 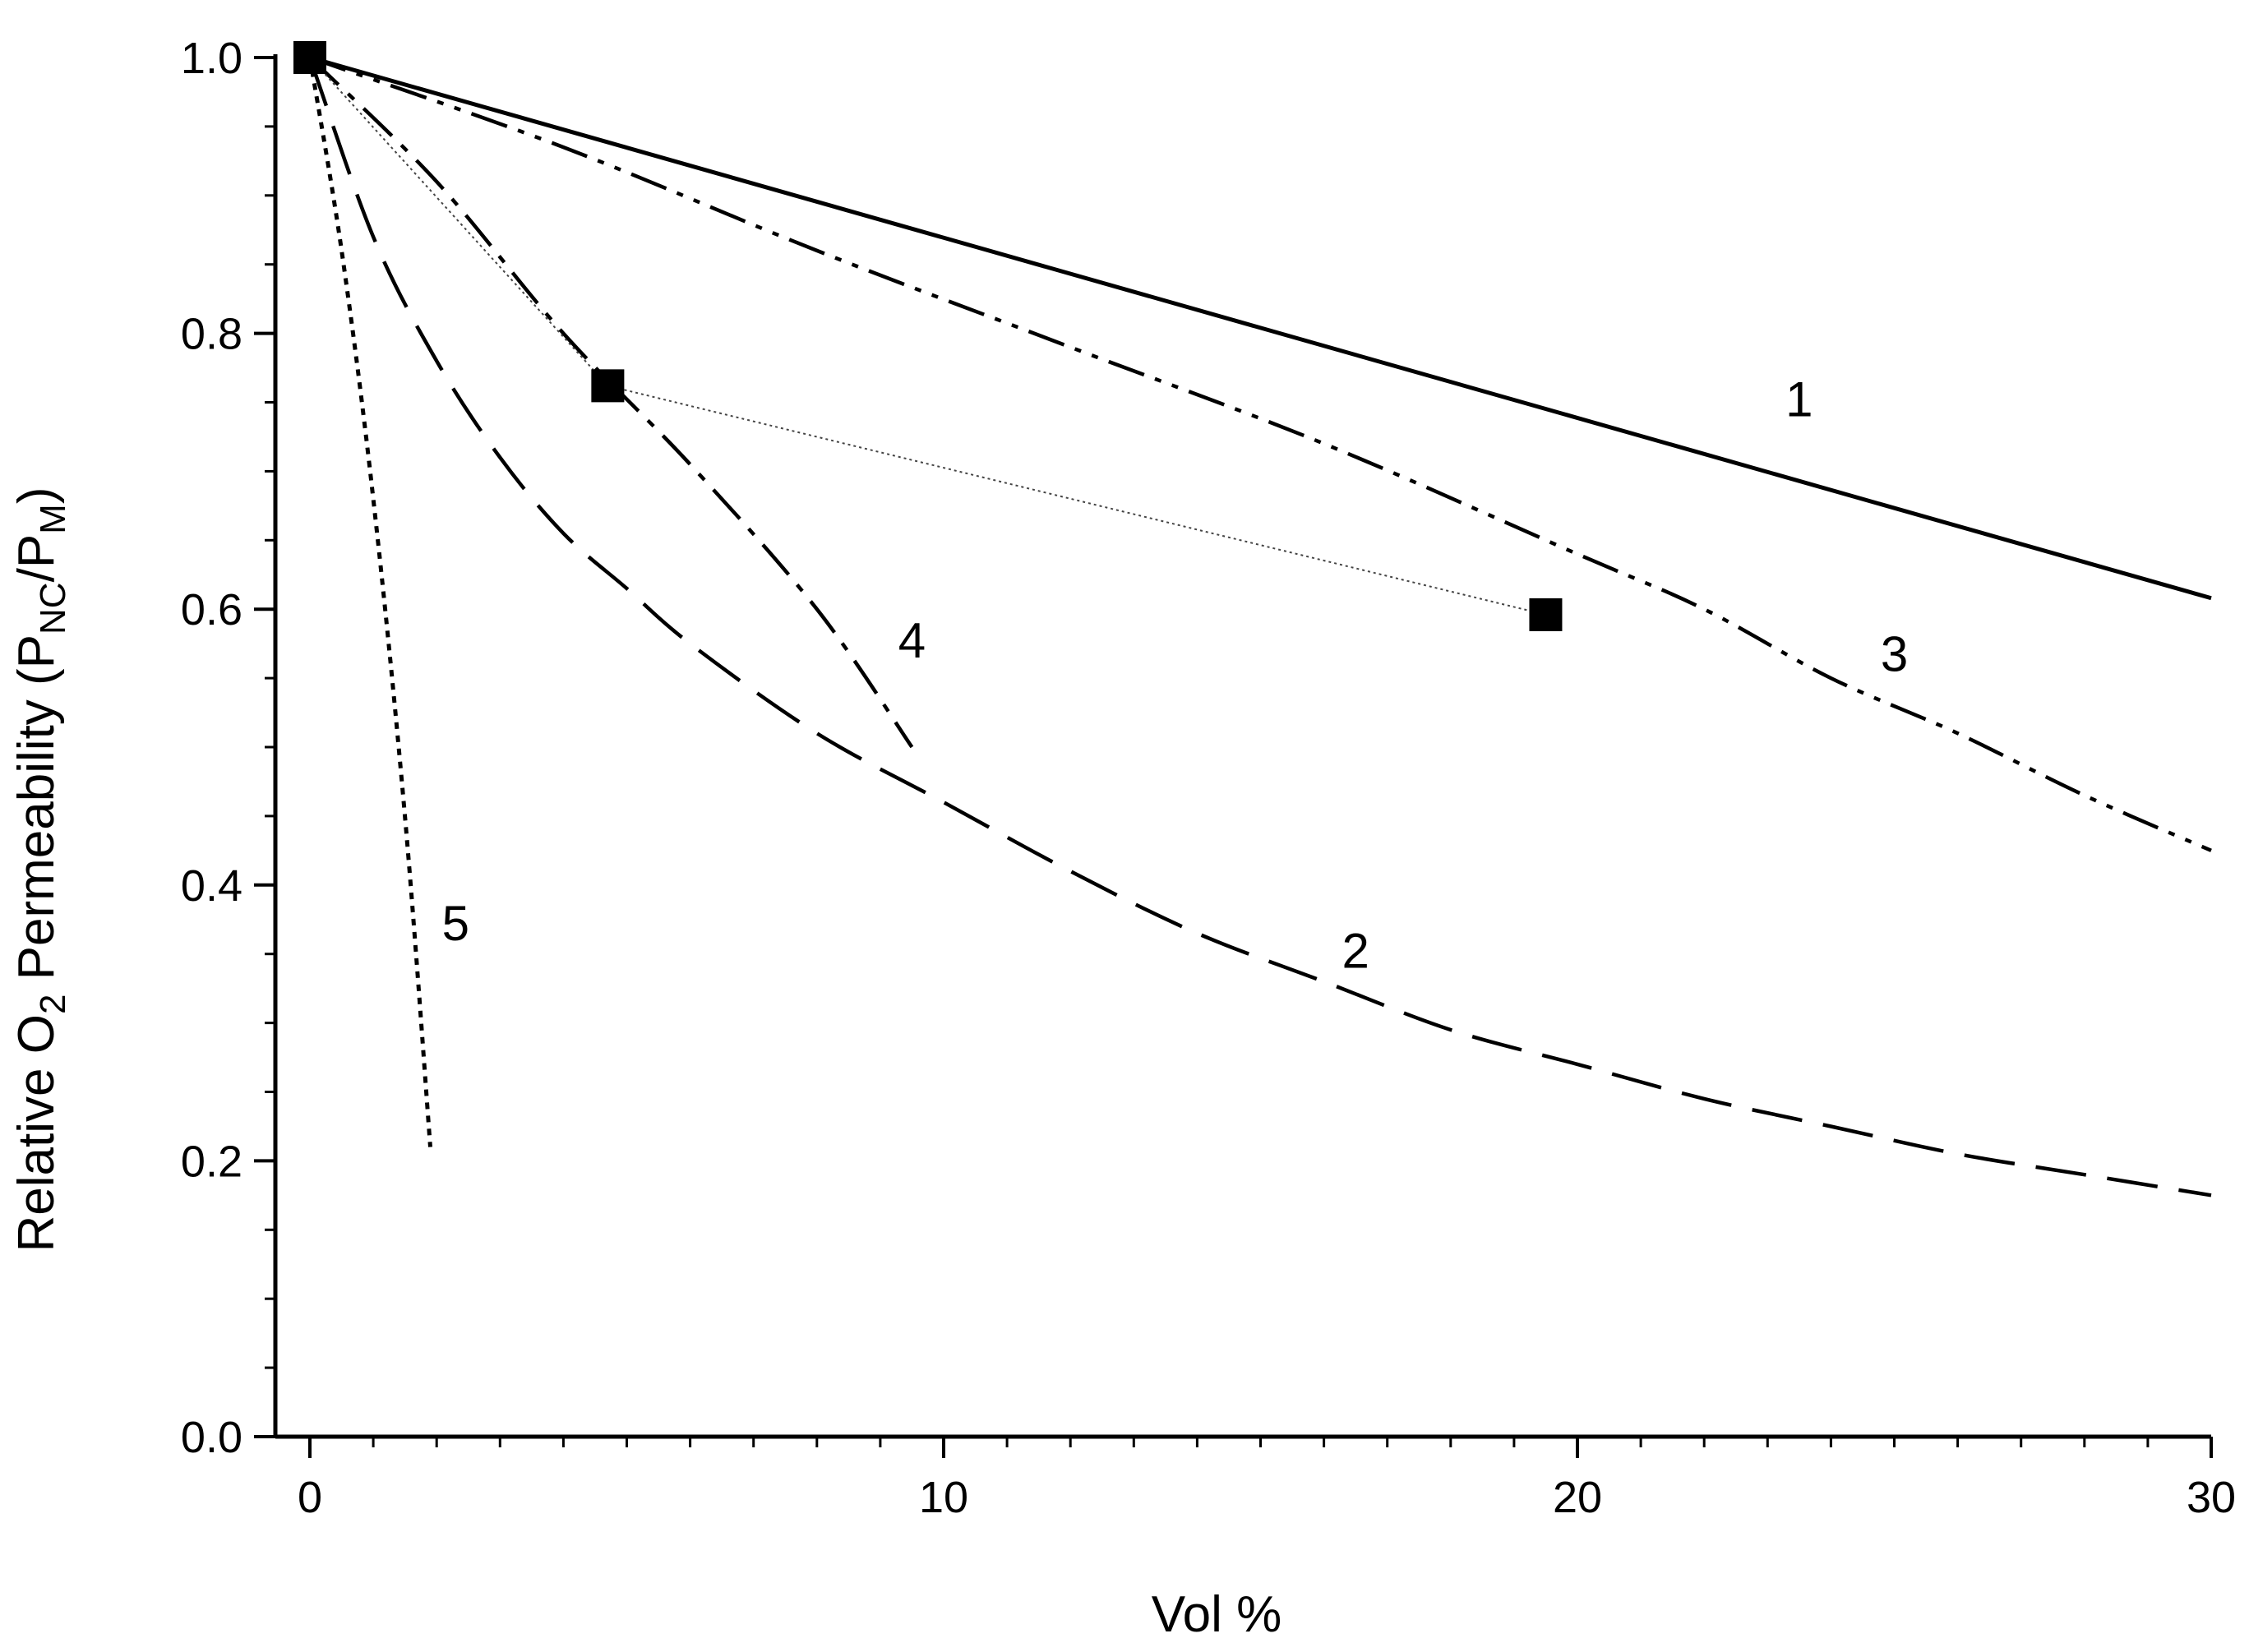 What do you see at coordinates (1799, 399) in the screenshot?
I see `curve-label-1: 1` at bounding box center [1799, 399].